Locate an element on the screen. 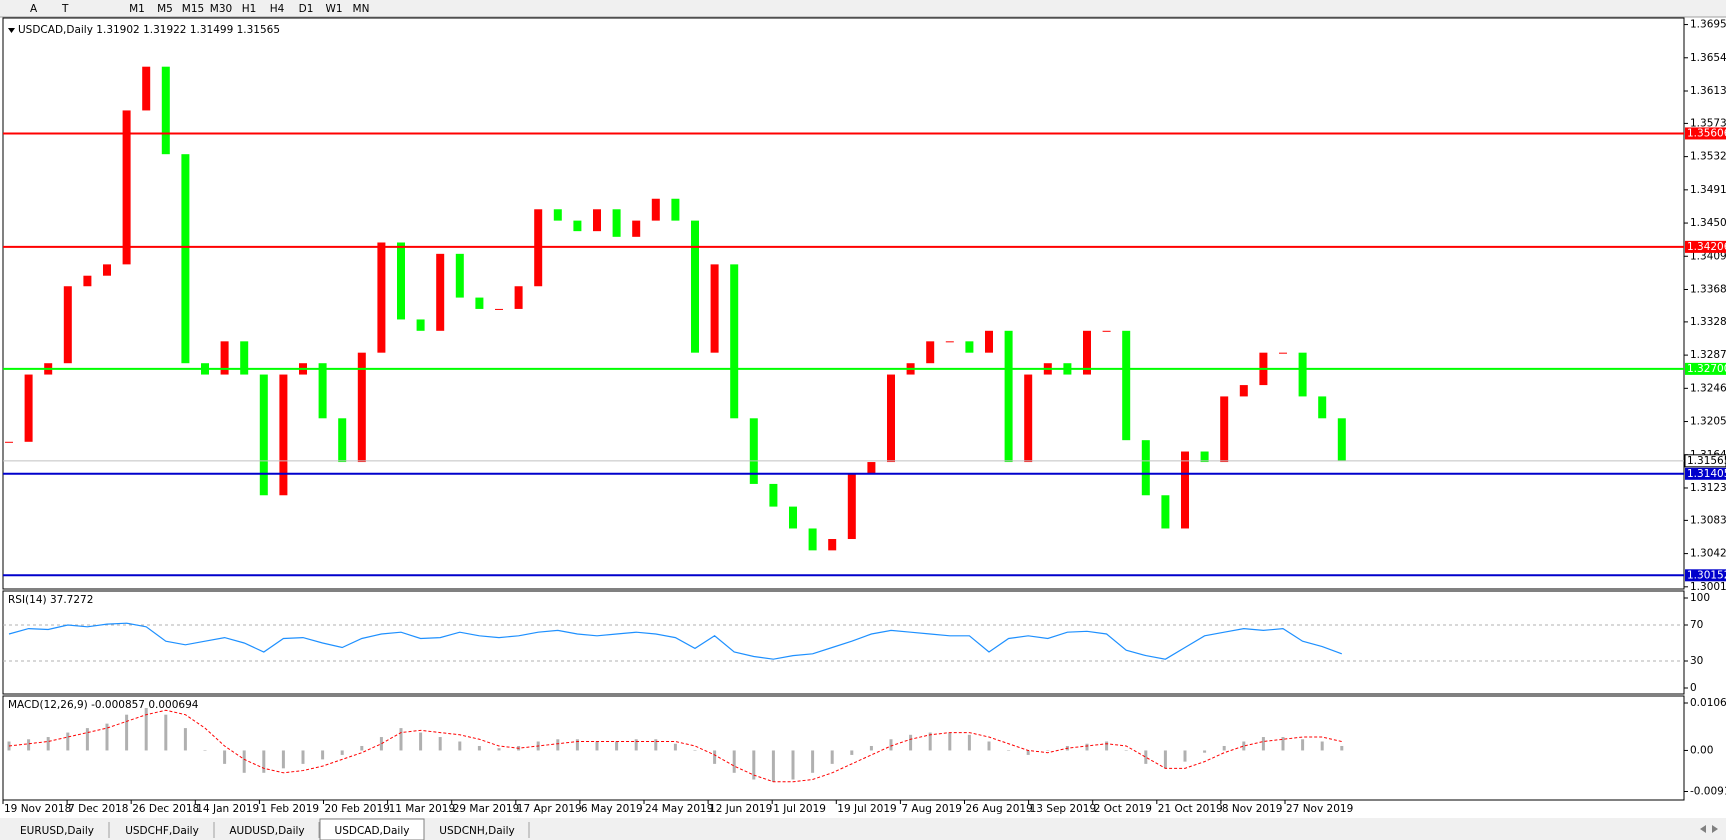 This screenshot has width=1726, height=840. level-label: 1.34206 is located at coordinates (1706, 247).